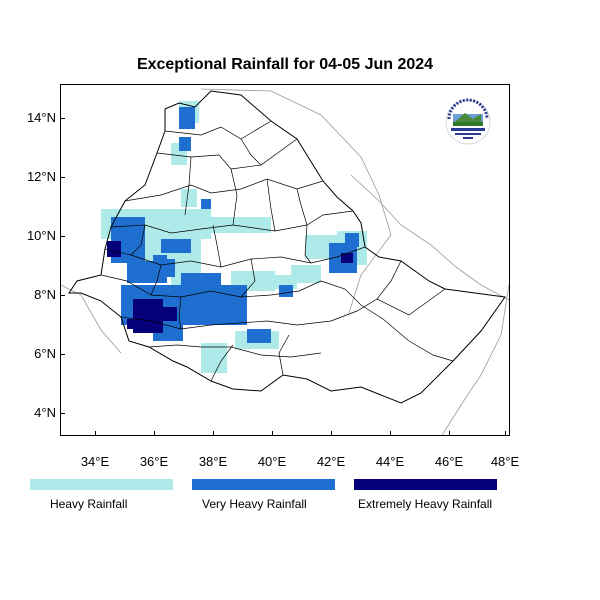 The height and width of the screenshot is (600, 600). I want to click on y-tick-label: 4°N, so click(45, 412).